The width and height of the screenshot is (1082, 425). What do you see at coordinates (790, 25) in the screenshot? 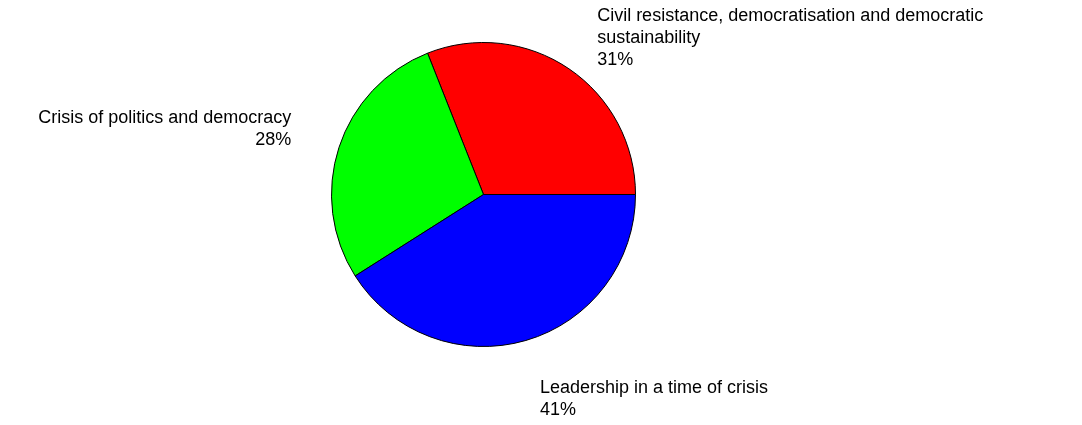
I see `slice-label: Civil resistance, democratisation and democratic sustainability` at bounding box center [790, 25].